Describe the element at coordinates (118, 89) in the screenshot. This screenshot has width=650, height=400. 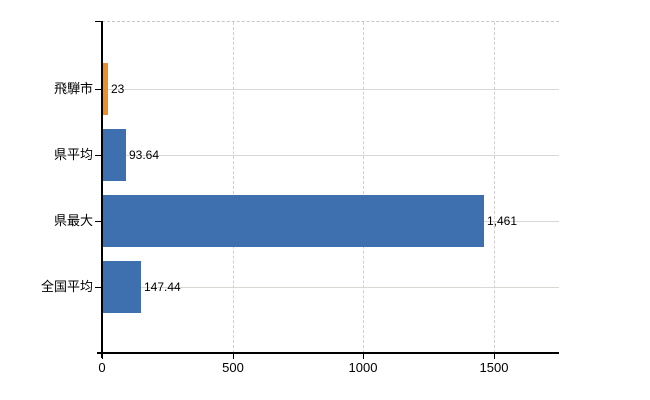
I see `bar-value-label: 23` at that location.